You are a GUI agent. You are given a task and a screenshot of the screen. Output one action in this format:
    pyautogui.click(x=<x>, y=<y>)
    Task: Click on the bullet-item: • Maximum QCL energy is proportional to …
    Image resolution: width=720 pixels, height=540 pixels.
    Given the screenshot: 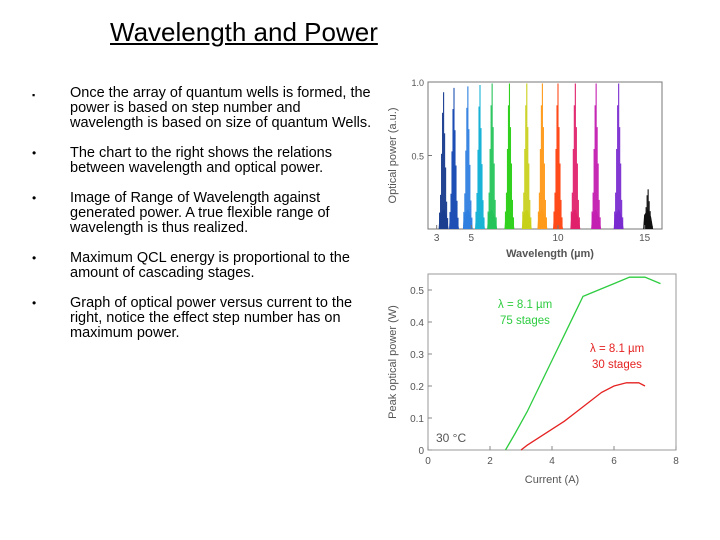 What is the action you would take?
    pyautogui.click(x=202, y=266)
    